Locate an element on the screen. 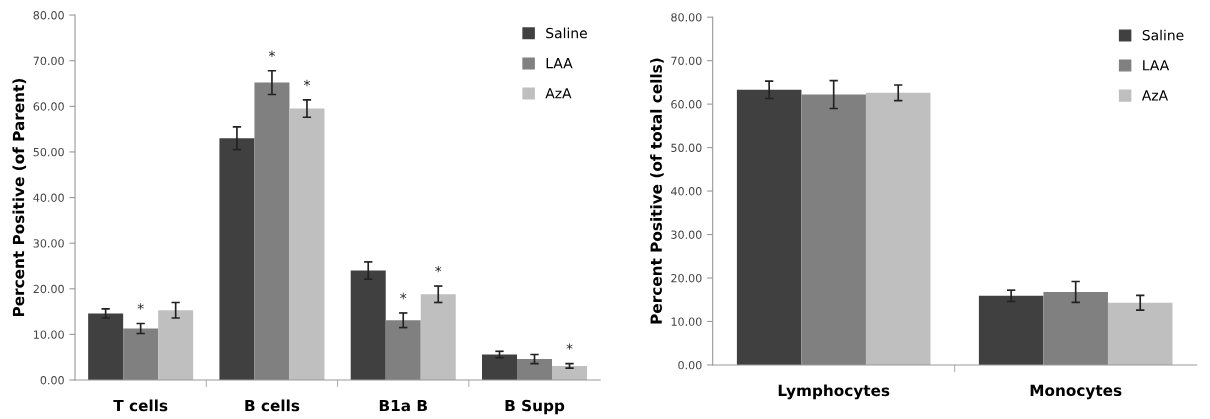  x-tick-label: Monocytes is located at coordinates (1076, 392).